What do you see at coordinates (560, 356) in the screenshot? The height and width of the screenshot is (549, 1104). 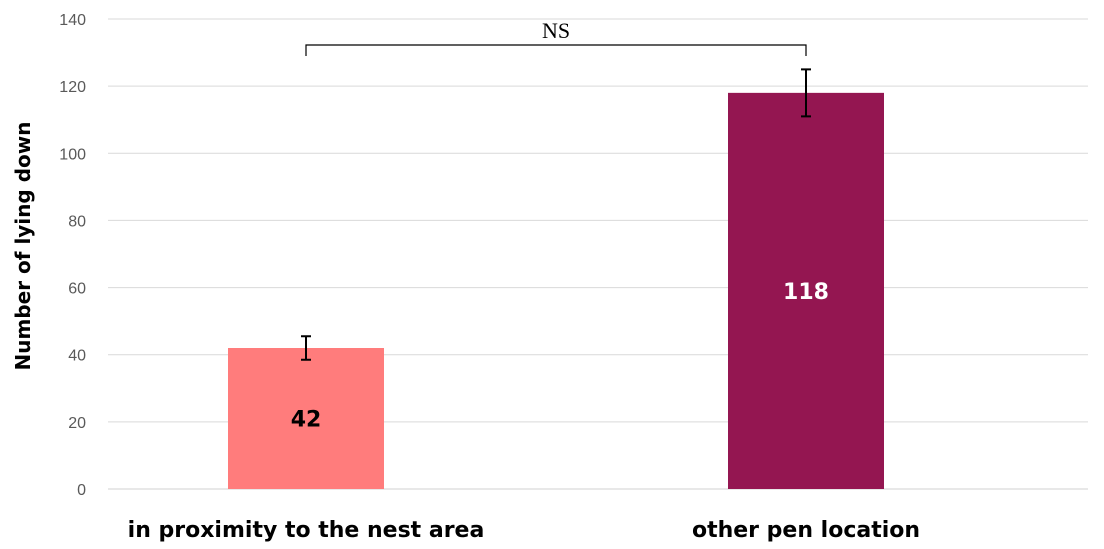 I see `data-labels: 42 118` at bounding box center [560, 356].